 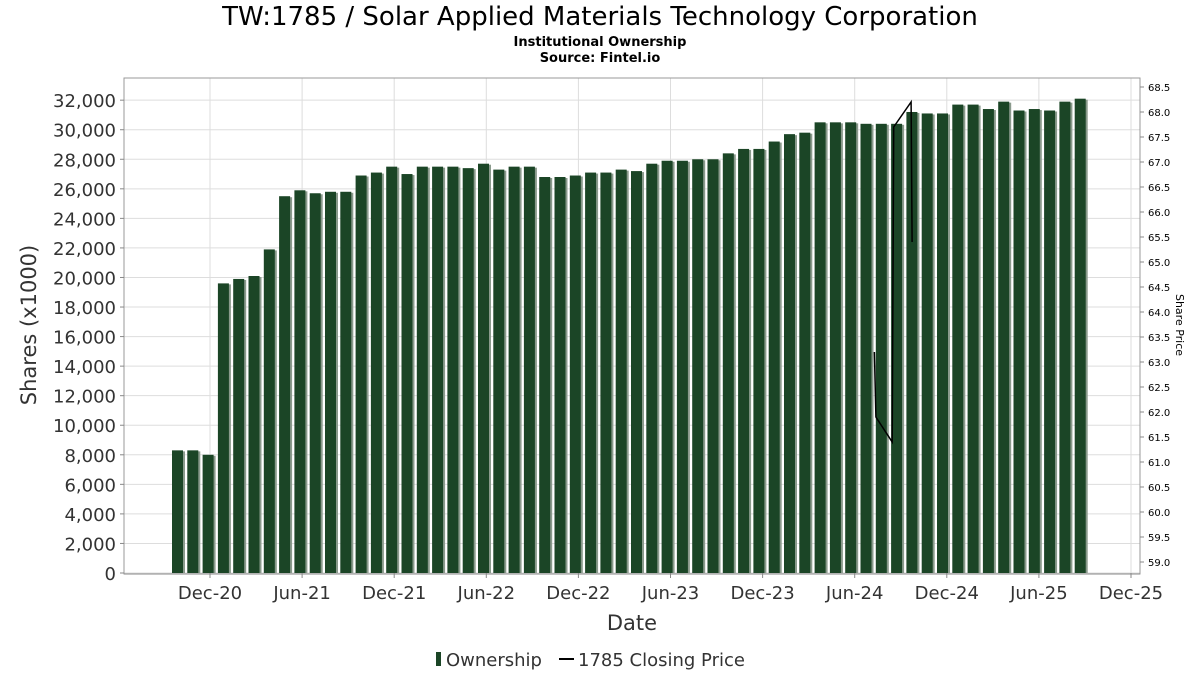 What do you see at coordinates (1159, 413) in the screenshot?
I see `y2-tick-label: 62.0` at bounding box center [1159, 413].